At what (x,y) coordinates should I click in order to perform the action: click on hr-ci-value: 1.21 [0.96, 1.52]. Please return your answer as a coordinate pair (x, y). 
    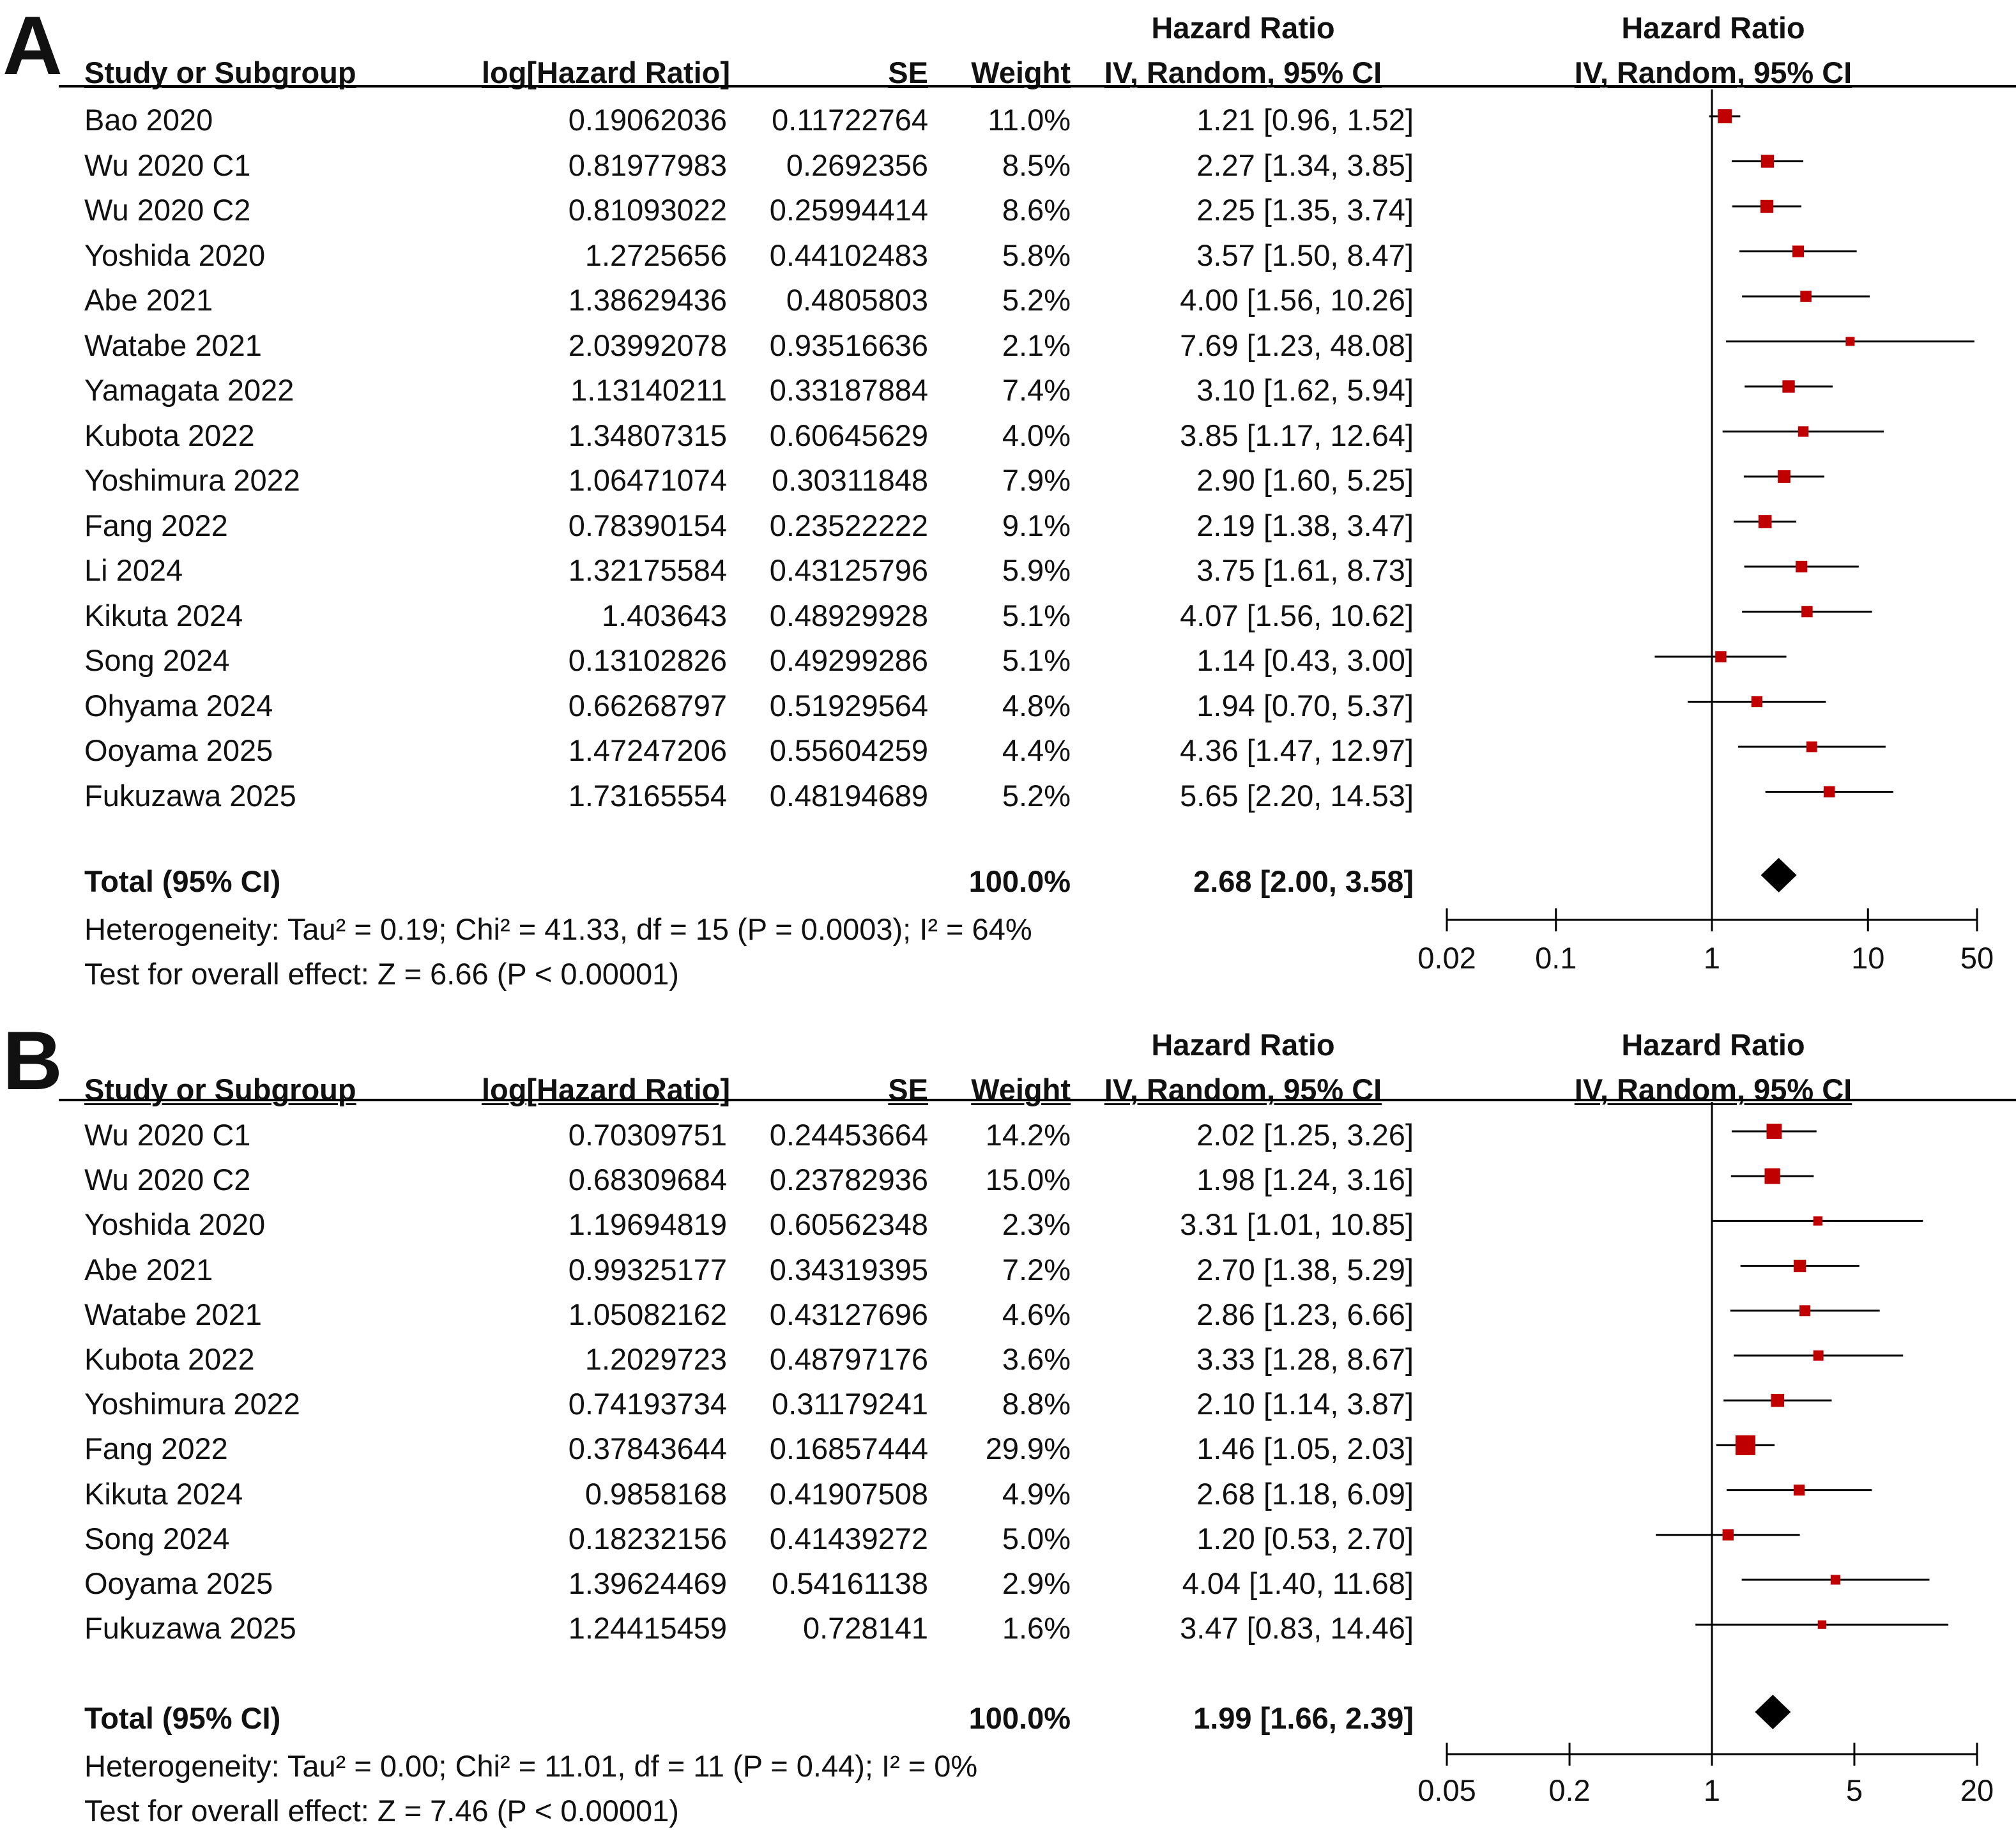
    Looking at the image, I should click on (1305, 120).